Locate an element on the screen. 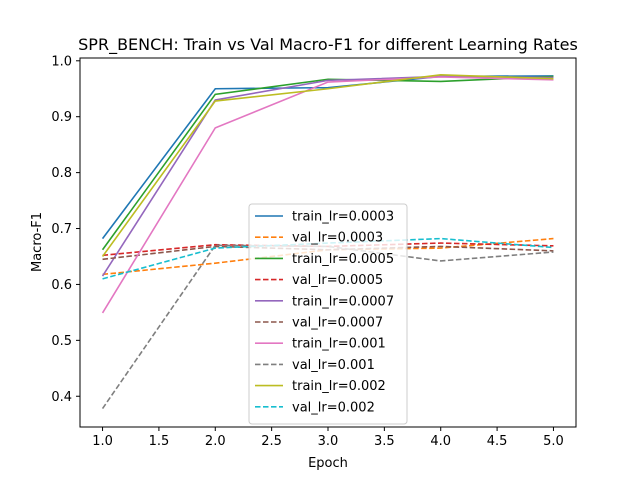 The image size is (640, 480). legend-box is located at coordinates (328, 314).